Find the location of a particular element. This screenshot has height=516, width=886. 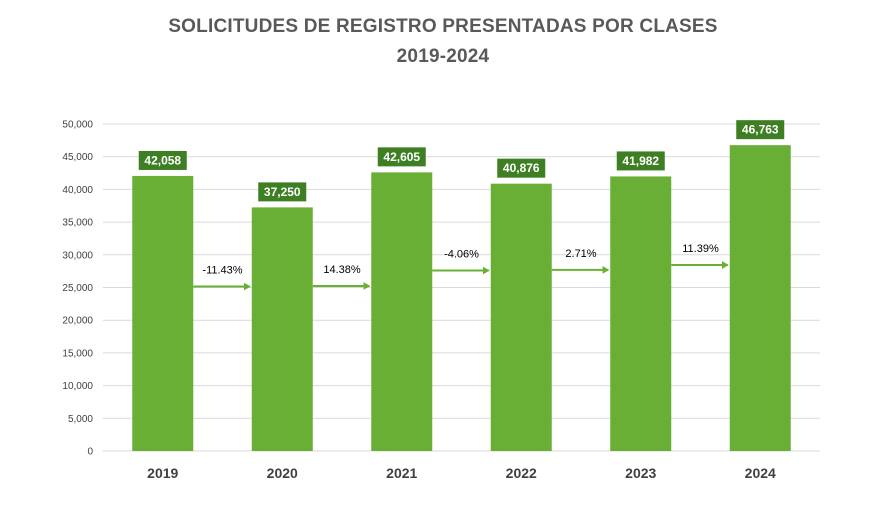

x-tick-label: 2021 is located at coordinates (401, 473).